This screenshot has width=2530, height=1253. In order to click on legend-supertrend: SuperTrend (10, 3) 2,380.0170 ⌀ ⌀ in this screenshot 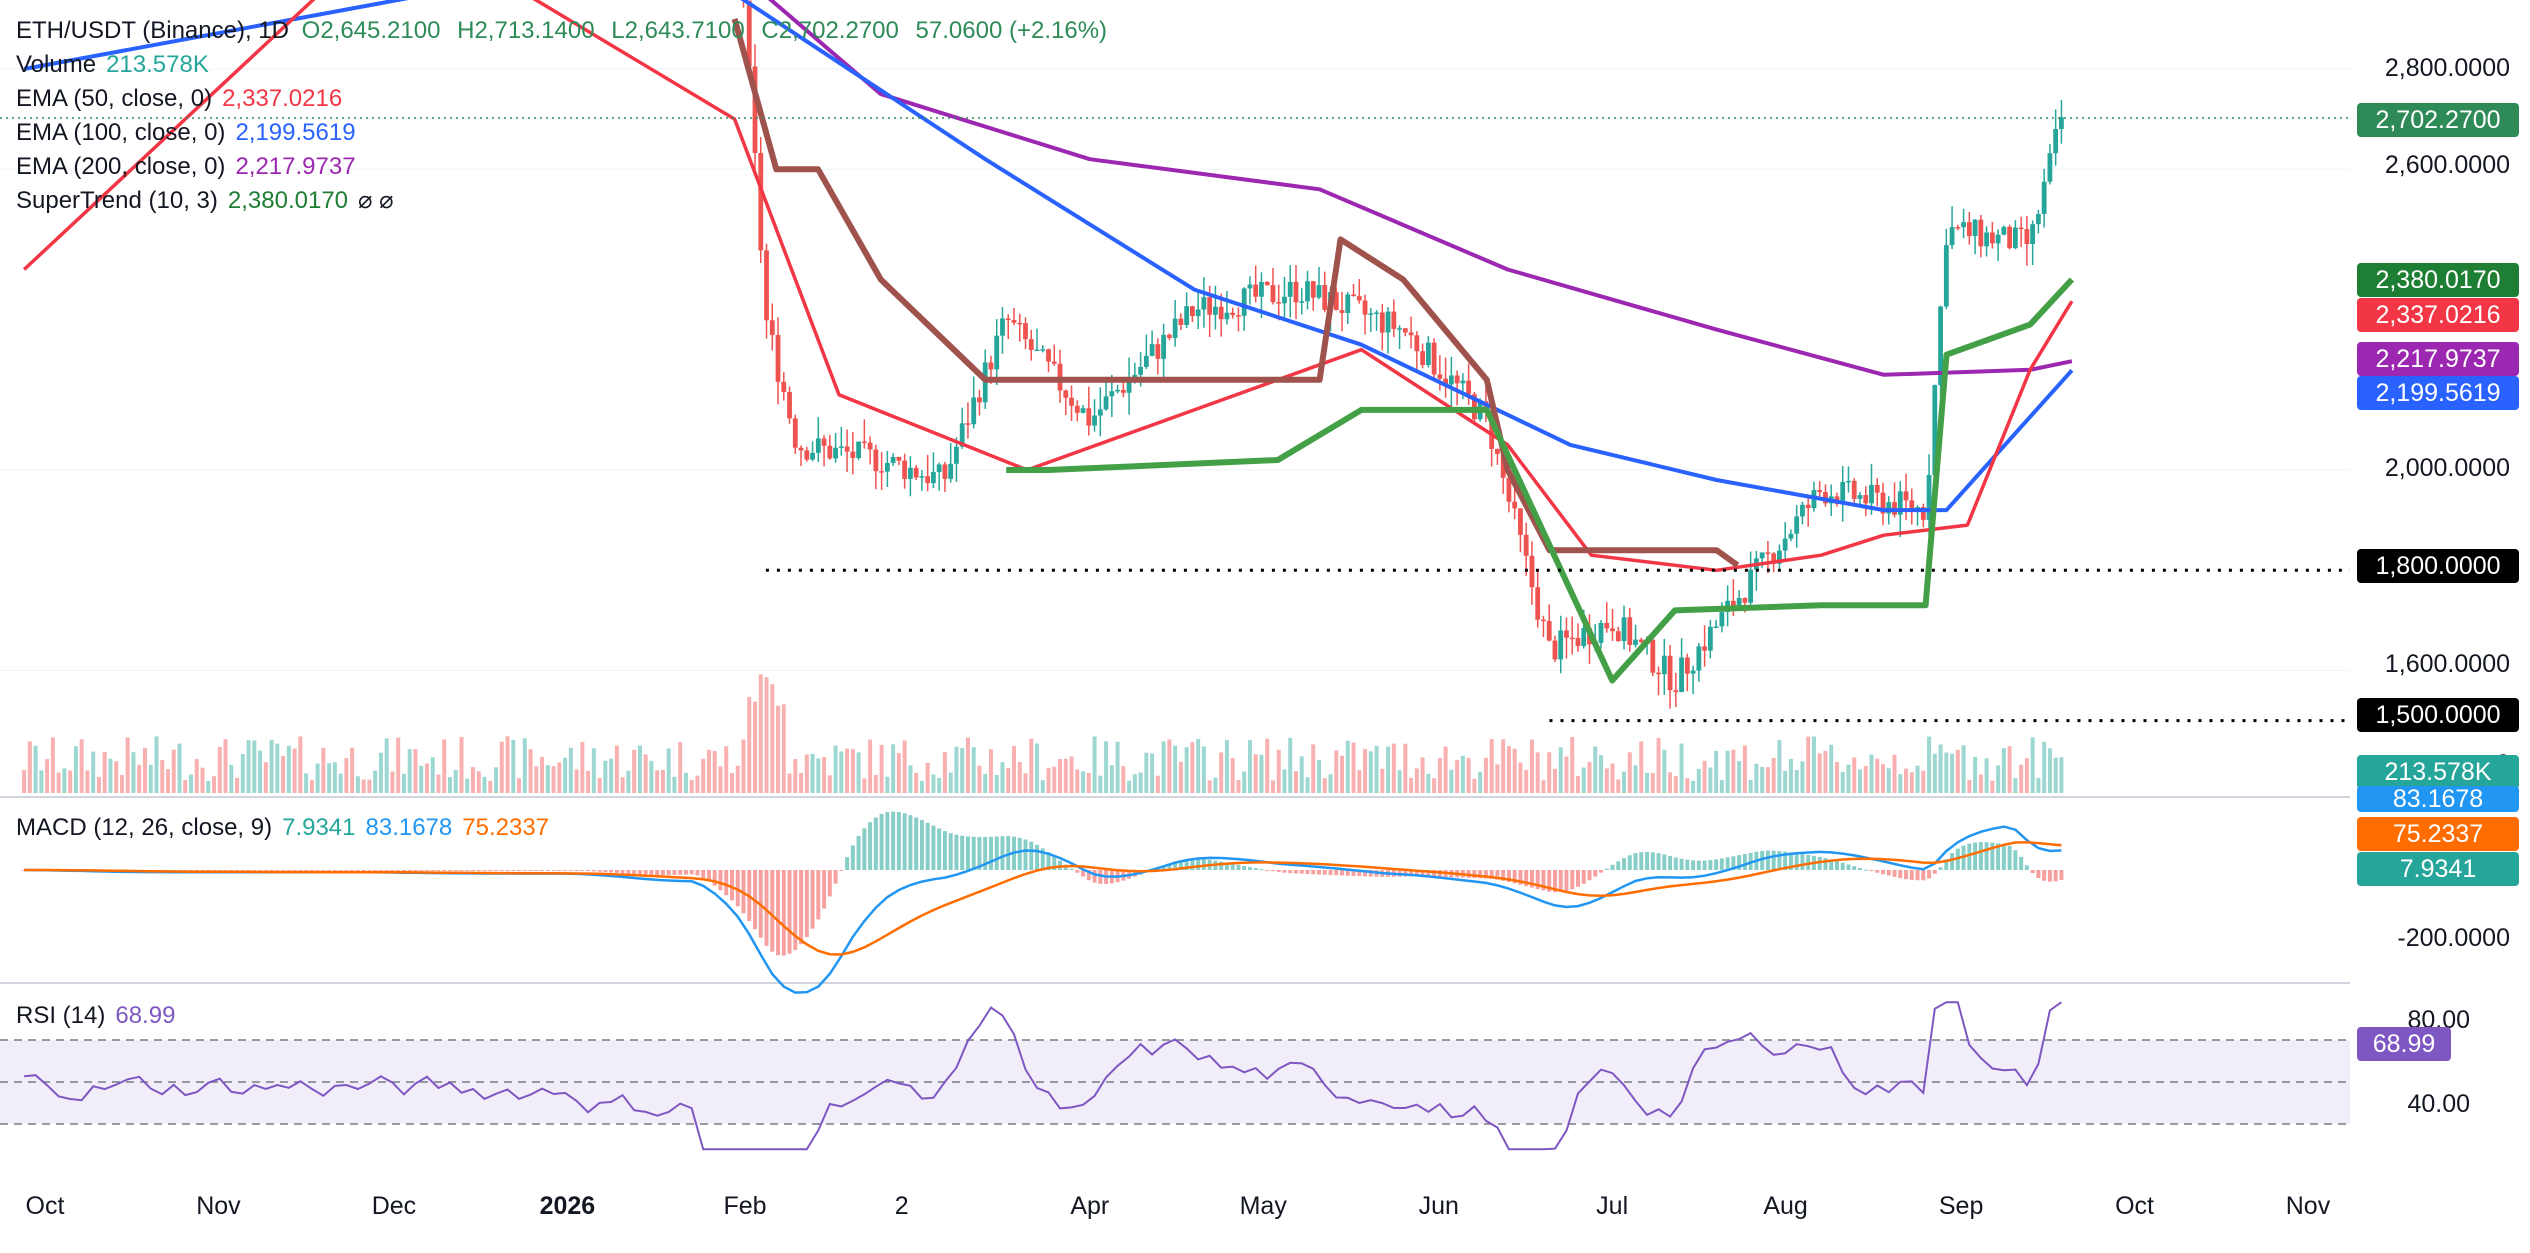, I will do `click(566, 201)`.